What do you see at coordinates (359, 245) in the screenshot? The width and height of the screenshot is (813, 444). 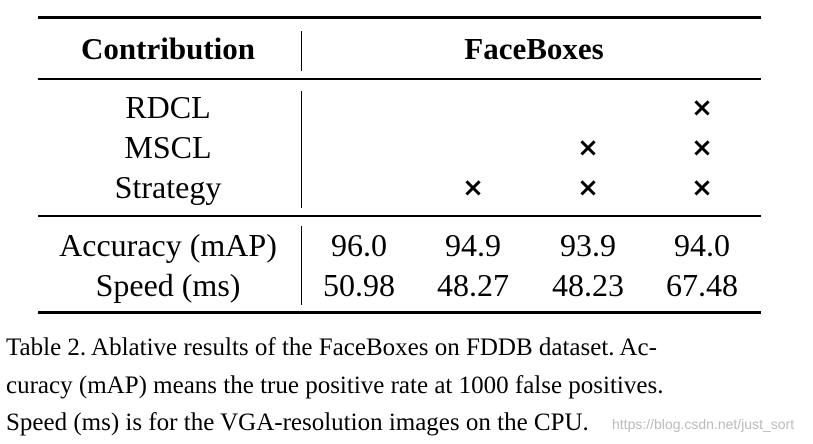 I see `metric-value: 96.0` at bounding box center [359, 245].